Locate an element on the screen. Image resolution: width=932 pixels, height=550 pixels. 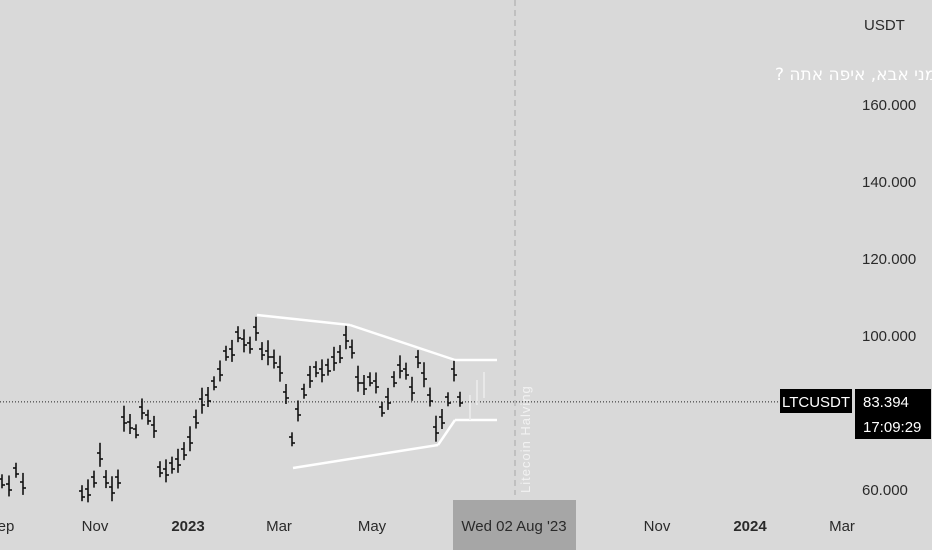
crosshair-date-bg is located at coordinates (514, 525).